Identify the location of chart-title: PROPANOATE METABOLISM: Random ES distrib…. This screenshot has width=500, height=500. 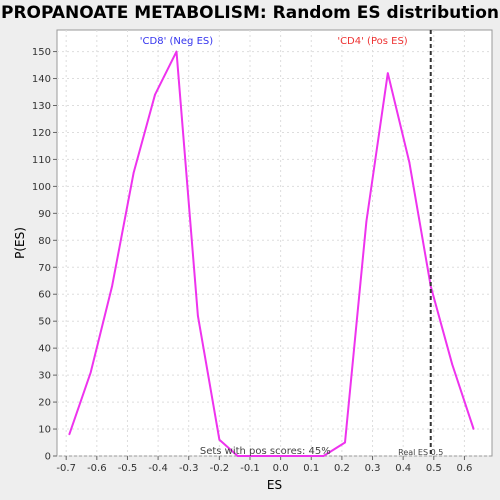
(250, 13).